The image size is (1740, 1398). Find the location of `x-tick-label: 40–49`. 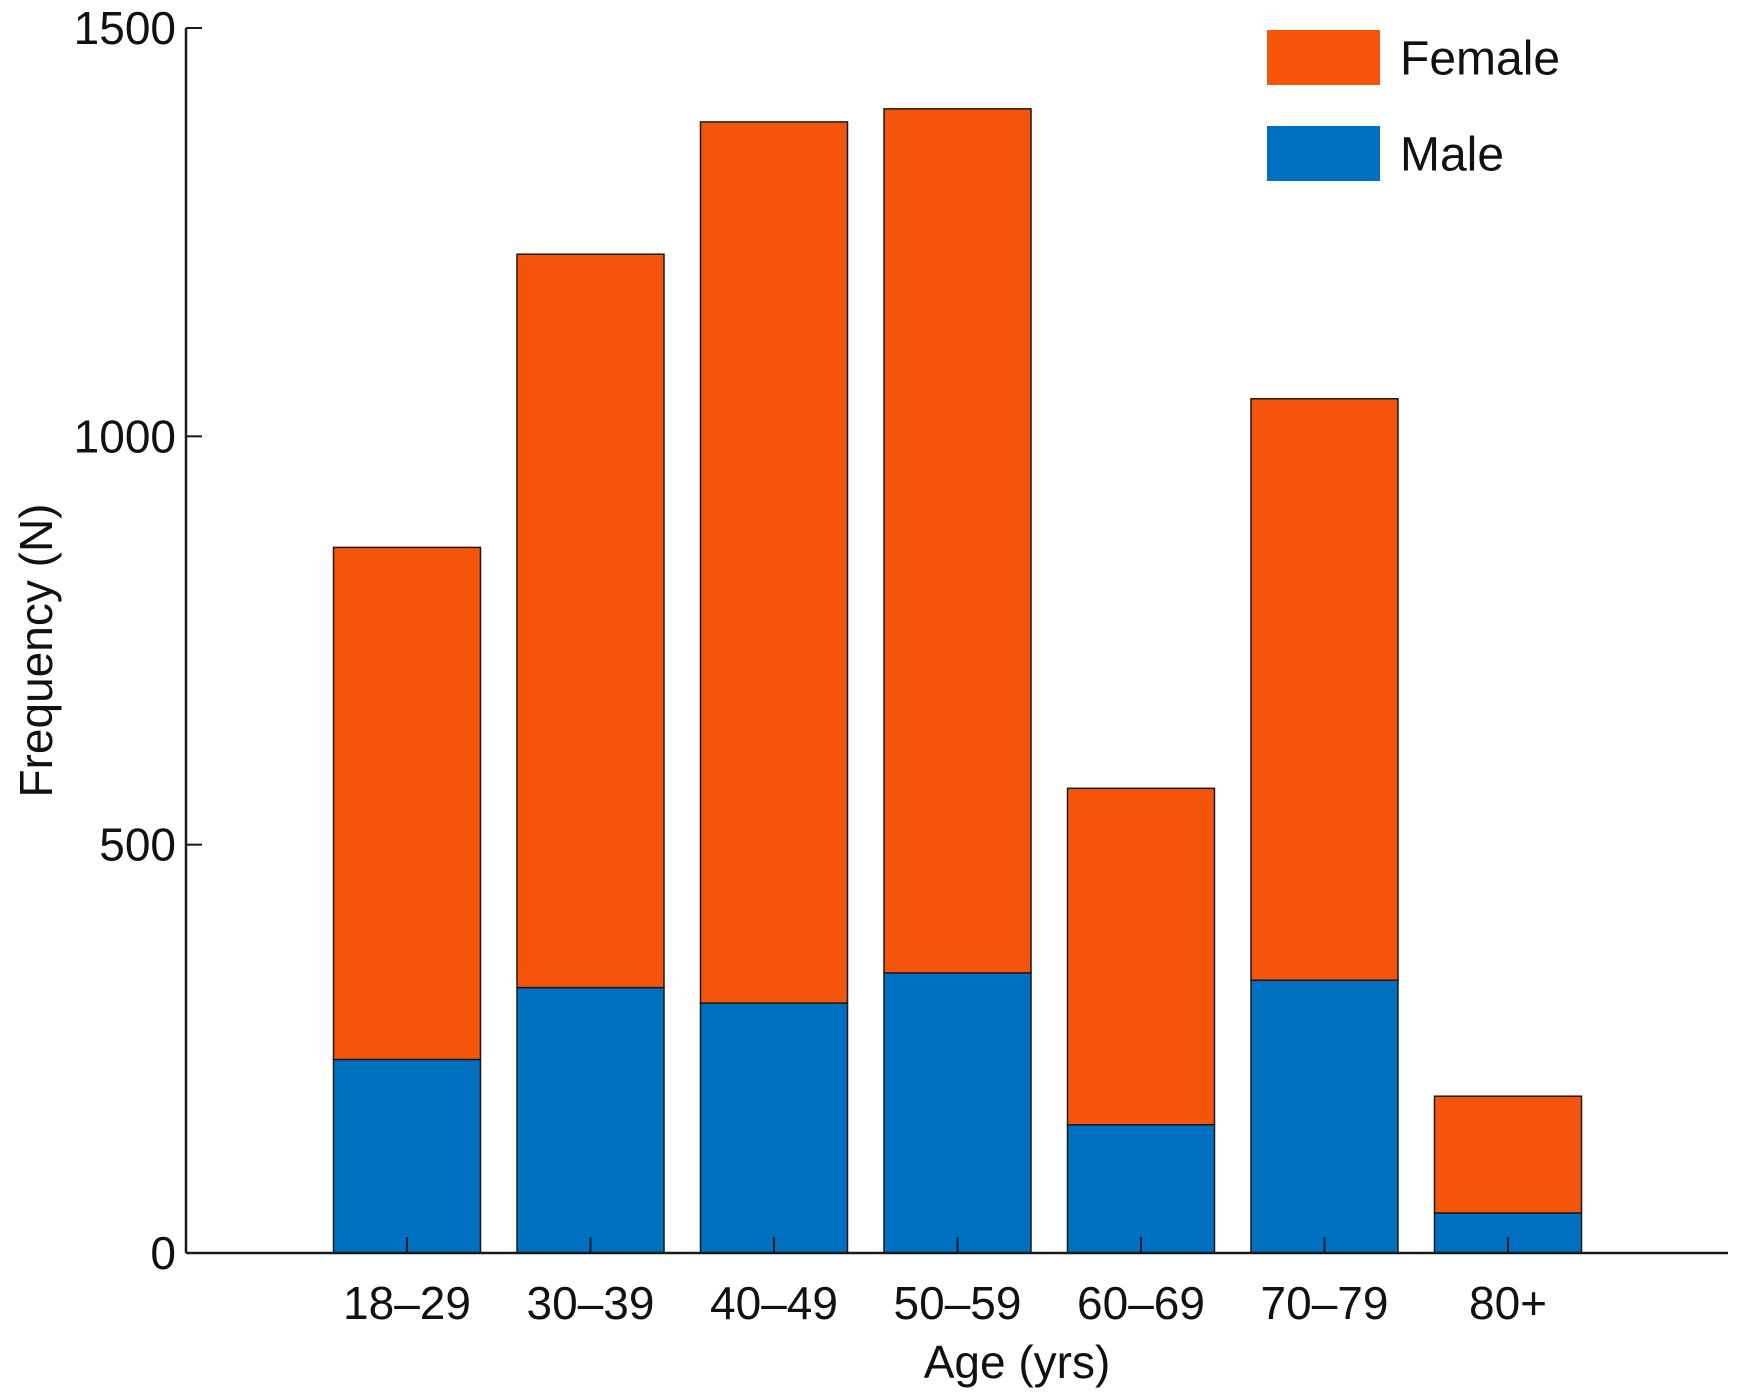

x-tick-label: 40–49 is located at coordinates (774, 1303).